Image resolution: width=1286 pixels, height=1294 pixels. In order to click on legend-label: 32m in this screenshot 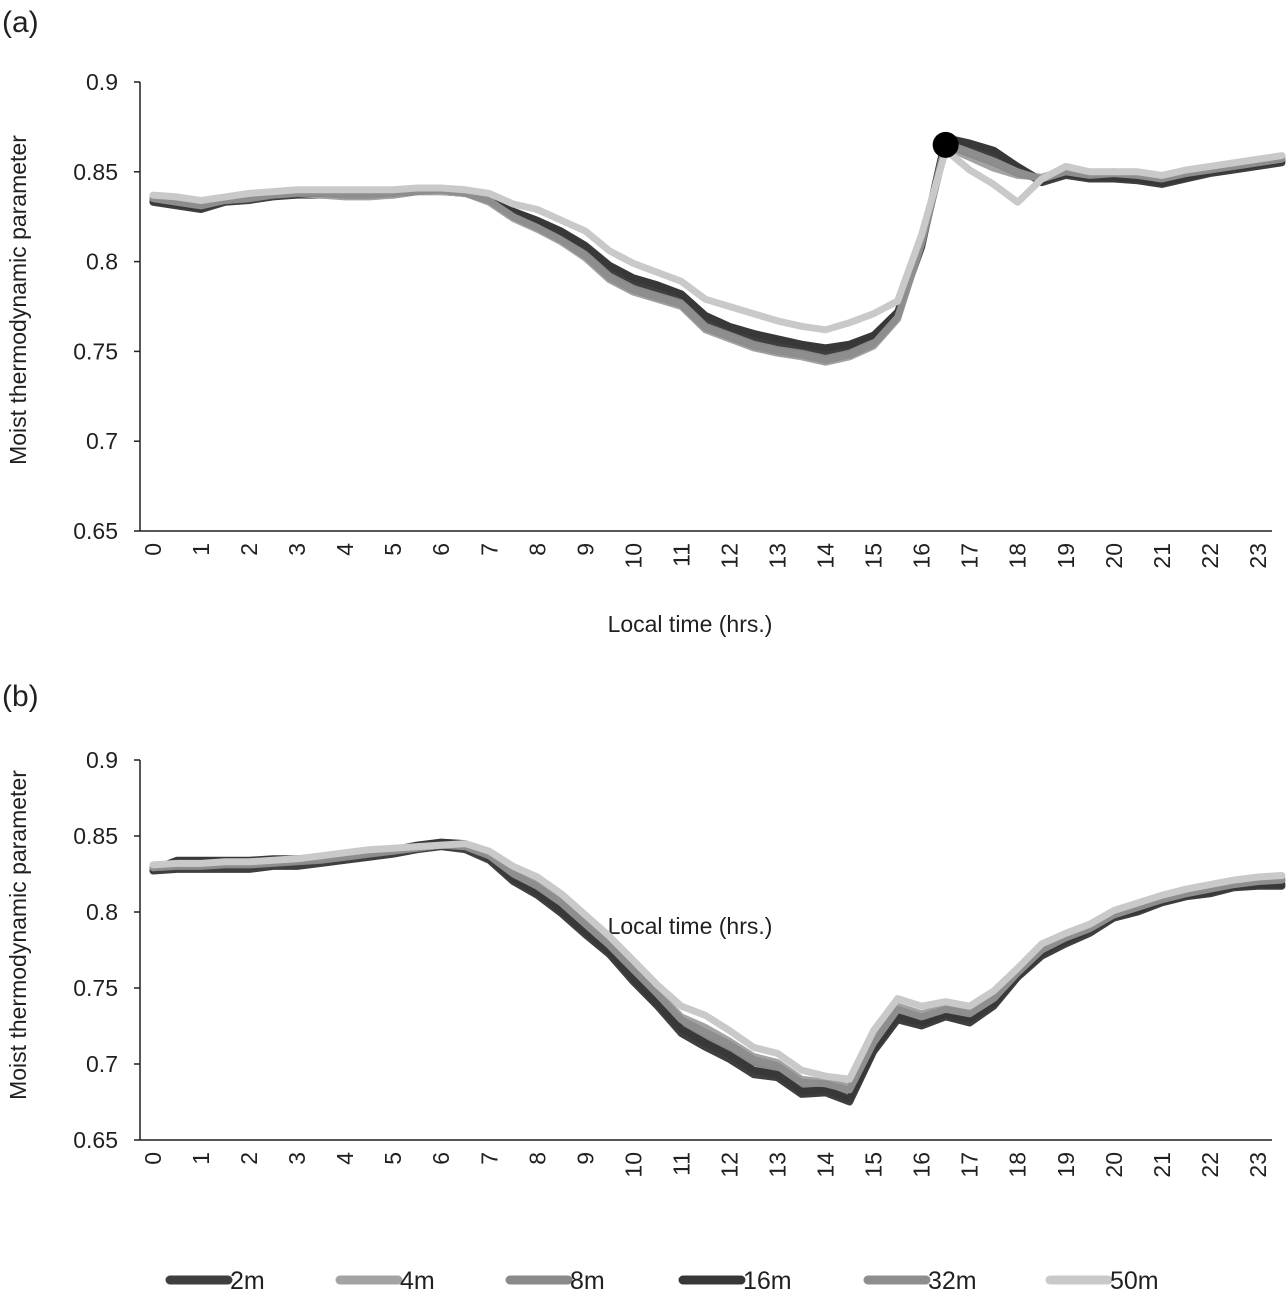, I will do `click(952, 1280)`.